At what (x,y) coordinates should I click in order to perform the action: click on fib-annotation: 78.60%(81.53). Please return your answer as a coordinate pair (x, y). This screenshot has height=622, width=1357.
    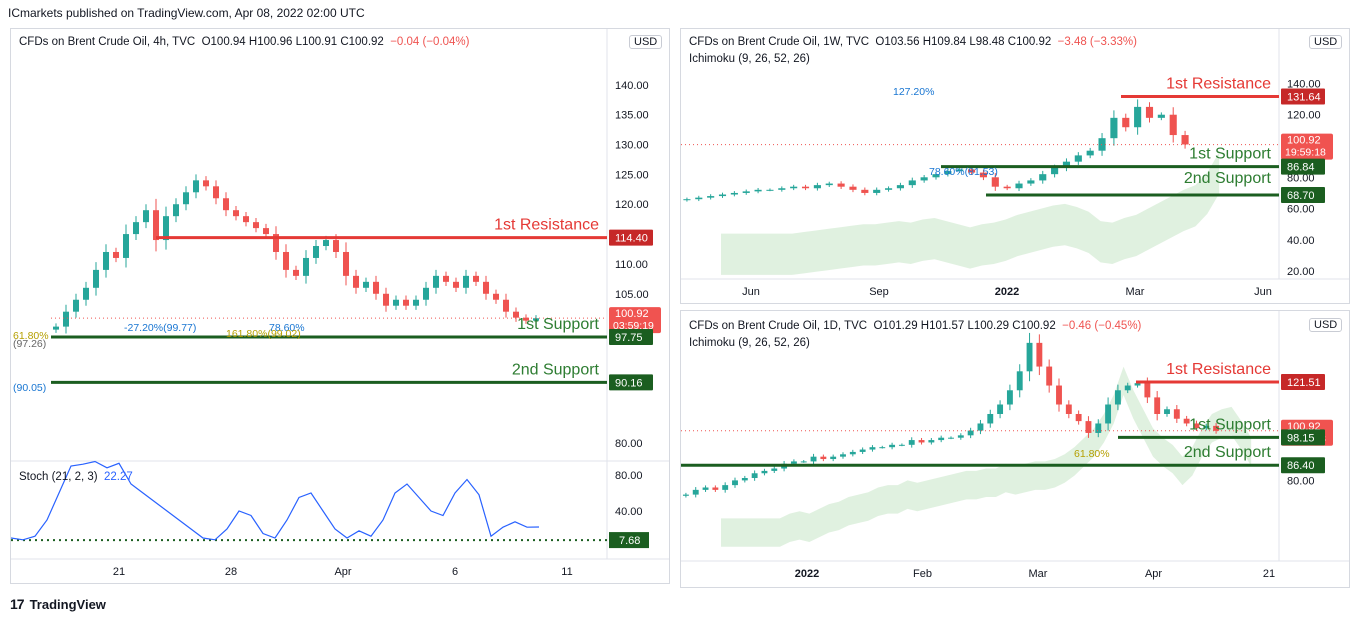
    Looking at the image, I should click on (963, 172).